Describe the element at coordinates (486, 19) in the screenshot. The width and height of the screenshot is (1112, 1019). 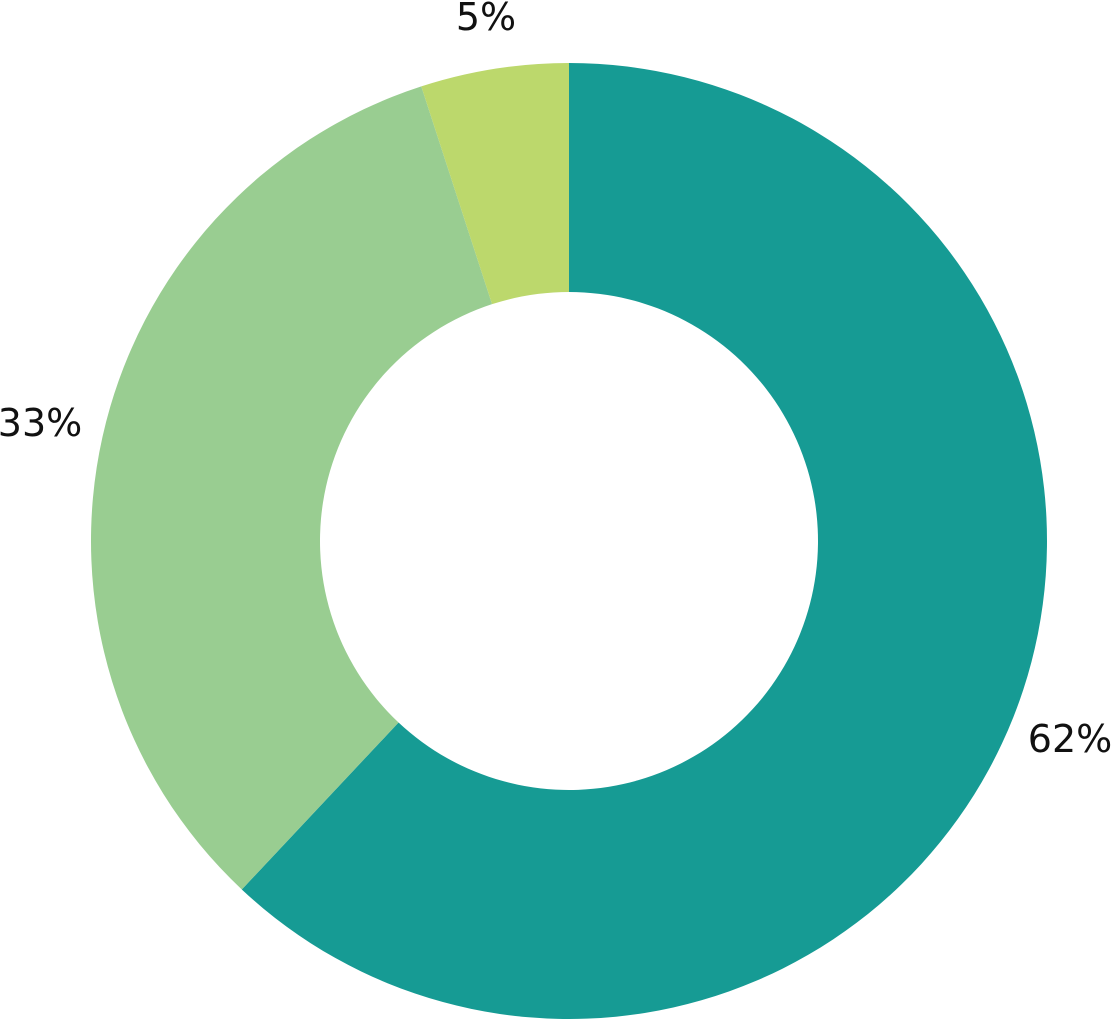
I see `slice-label-3: 5%` at that location.